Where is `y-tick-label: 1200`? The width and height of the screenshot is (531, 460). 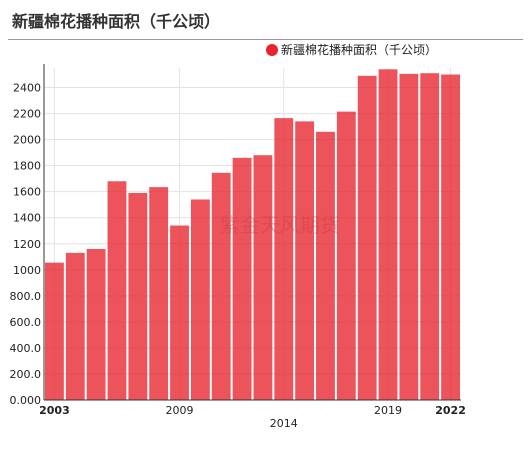 y-tick-label: 1200 is located at coordinates (27, 244).